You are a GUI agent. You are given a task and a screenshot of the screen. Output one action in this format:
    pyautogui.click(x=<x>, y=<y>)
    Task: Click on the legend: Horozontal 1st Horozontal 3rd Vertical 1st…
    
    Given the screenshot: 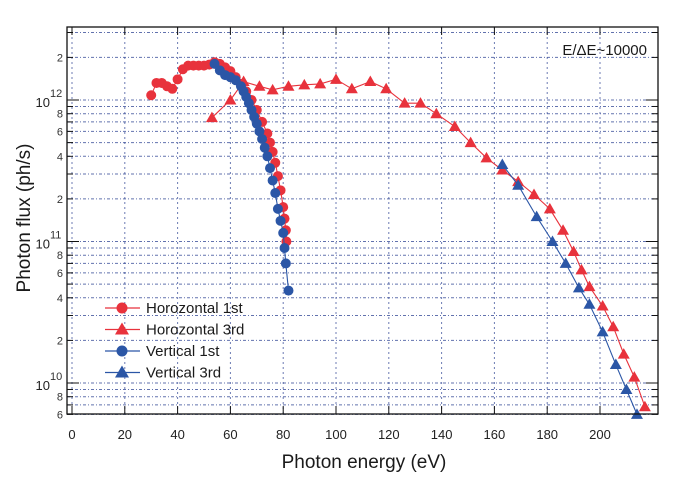 What is the action you would take?
    pyautogui.click(x=174, y=341)
    